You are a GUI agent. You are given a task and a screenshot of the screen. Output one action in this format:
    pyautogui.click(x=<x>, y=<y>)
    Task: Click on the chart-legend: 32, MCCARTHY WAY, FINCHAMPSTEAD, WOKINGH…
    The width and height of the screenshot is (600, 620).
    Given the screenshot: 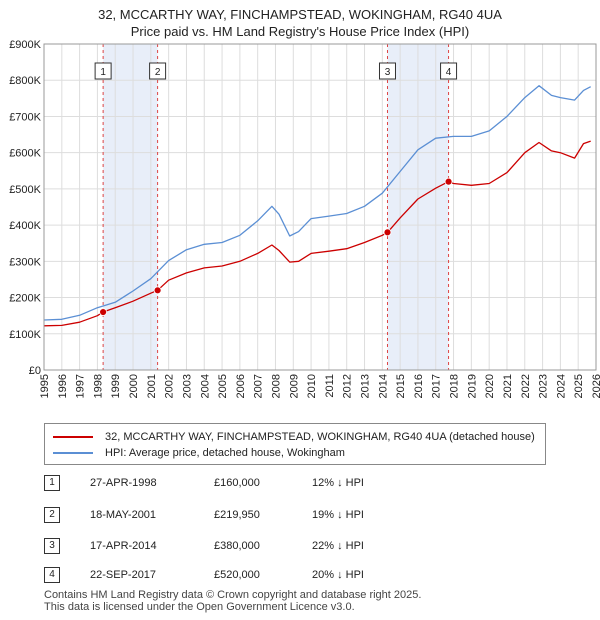 What is the action you would take?
    pyautogui.click(x=295, y=444)
    